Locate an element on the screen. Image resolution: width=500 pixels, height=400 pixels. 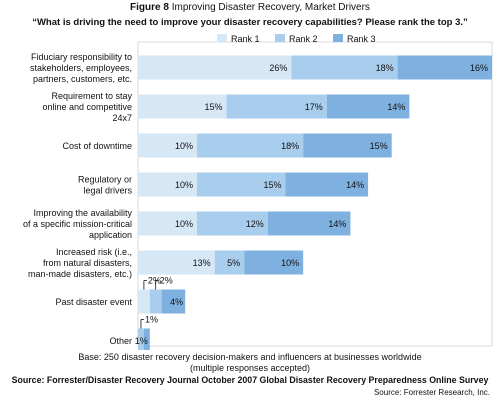
category-label: man-made disasters, etc.) is located at coordinates (80, 274).